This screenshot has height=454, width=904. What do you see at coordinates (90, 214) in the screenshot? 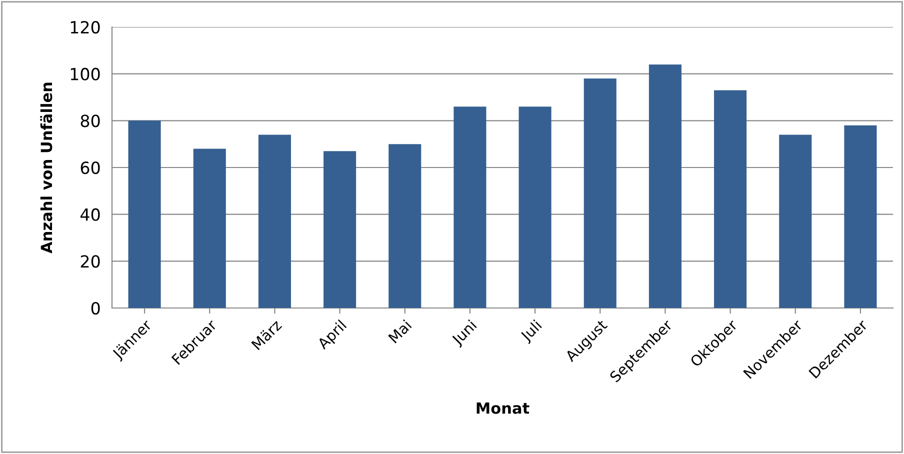
I see `y-tick-label: 40` at bounding box center [90, 214].